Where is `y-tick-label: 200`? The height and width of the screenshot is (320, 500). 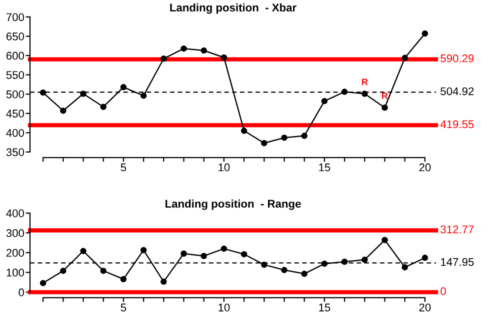
y-tick-label: 200 is located at coordinates (15, 252).